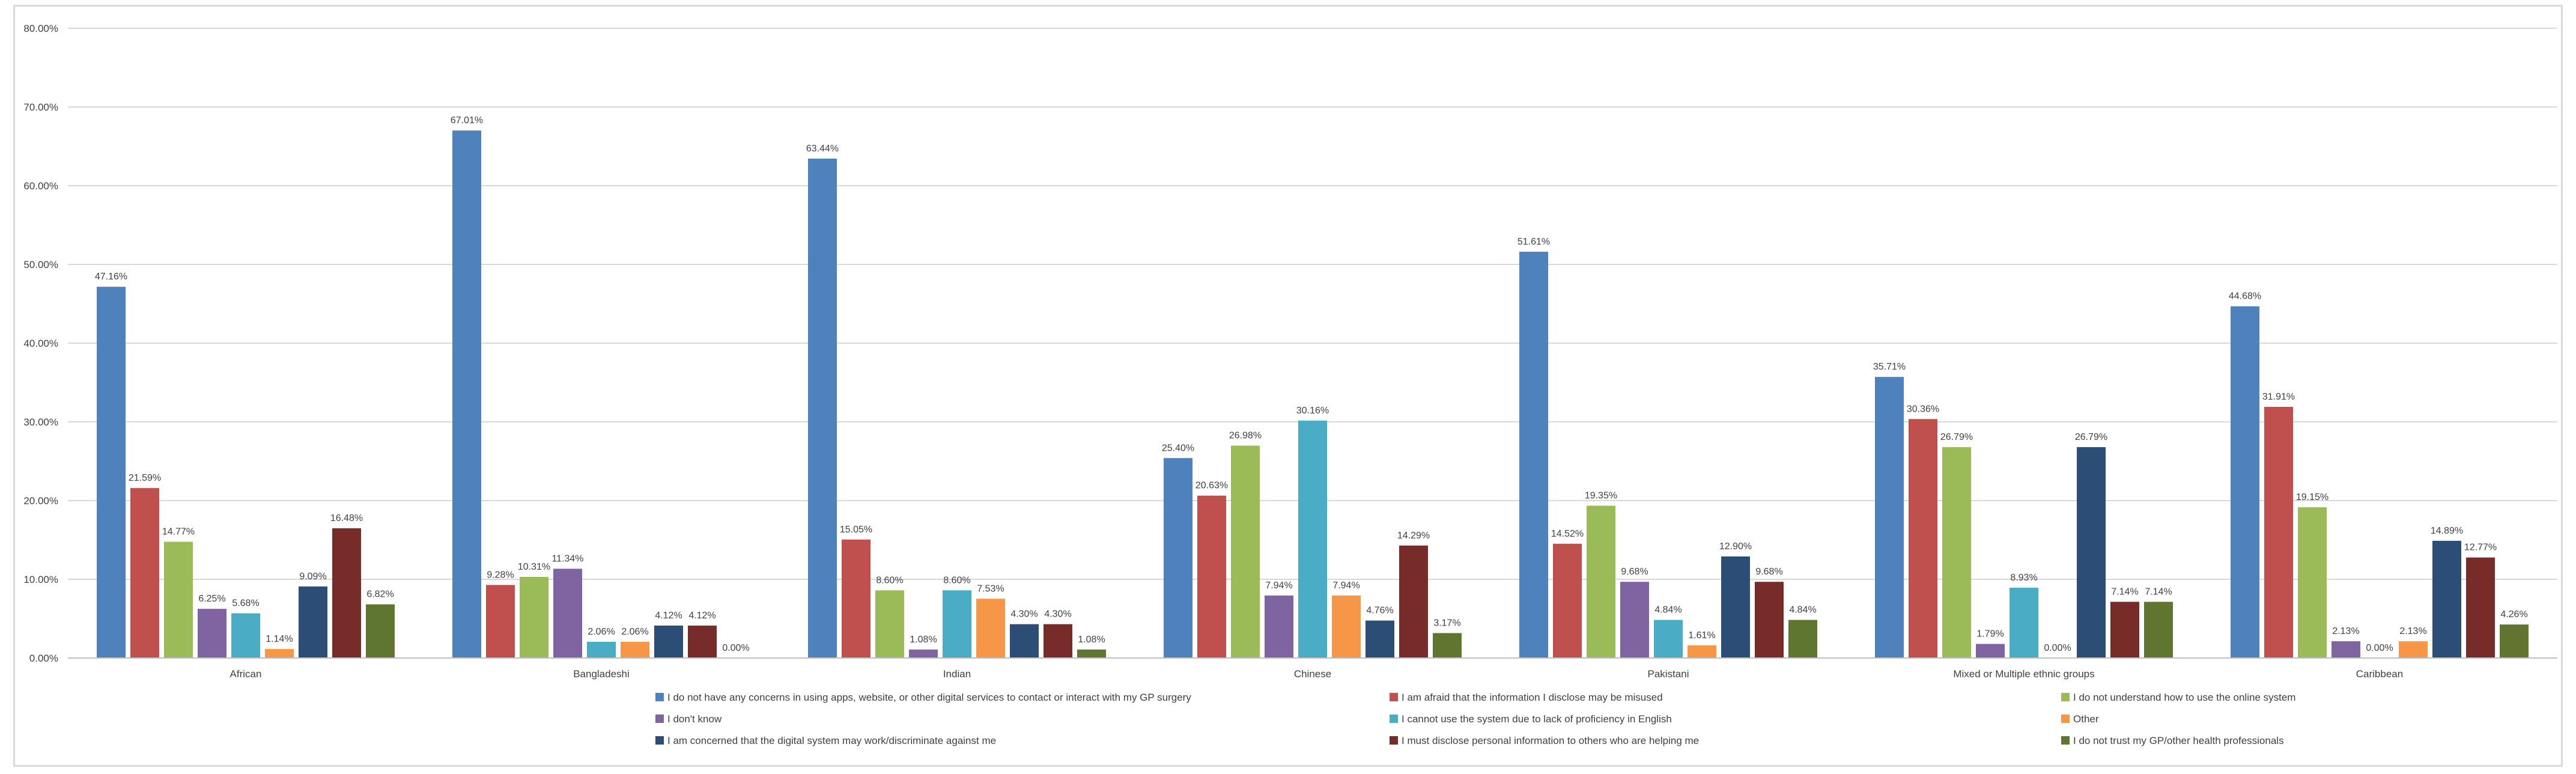  What do you see at coordinates (178, 532) in the screenshot?
I see `data-label: 14.77%` at bounding box center [178, 532].